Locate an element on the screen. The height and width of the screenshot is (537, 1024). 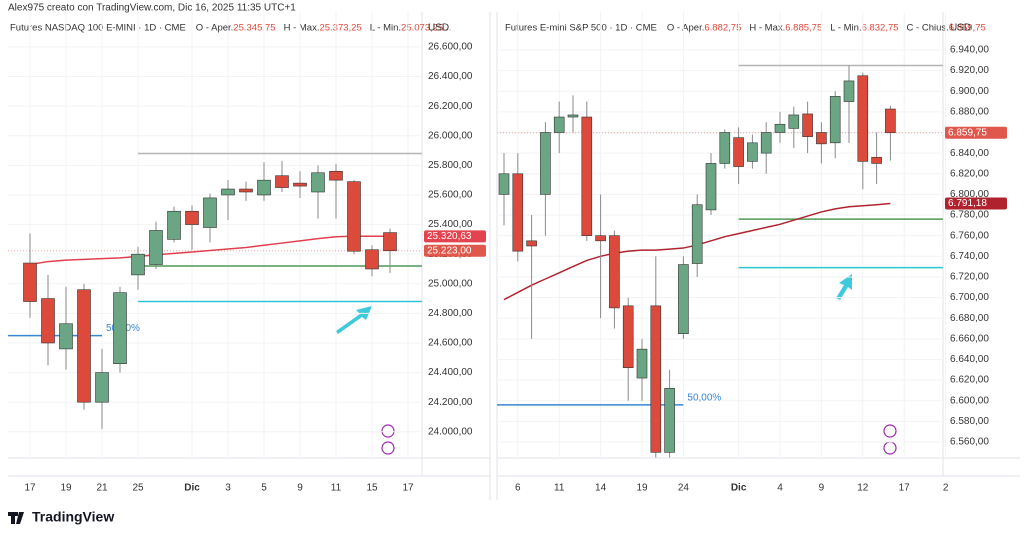
y-tick-label: 6.940,00 is located at coordinates (969, 50).